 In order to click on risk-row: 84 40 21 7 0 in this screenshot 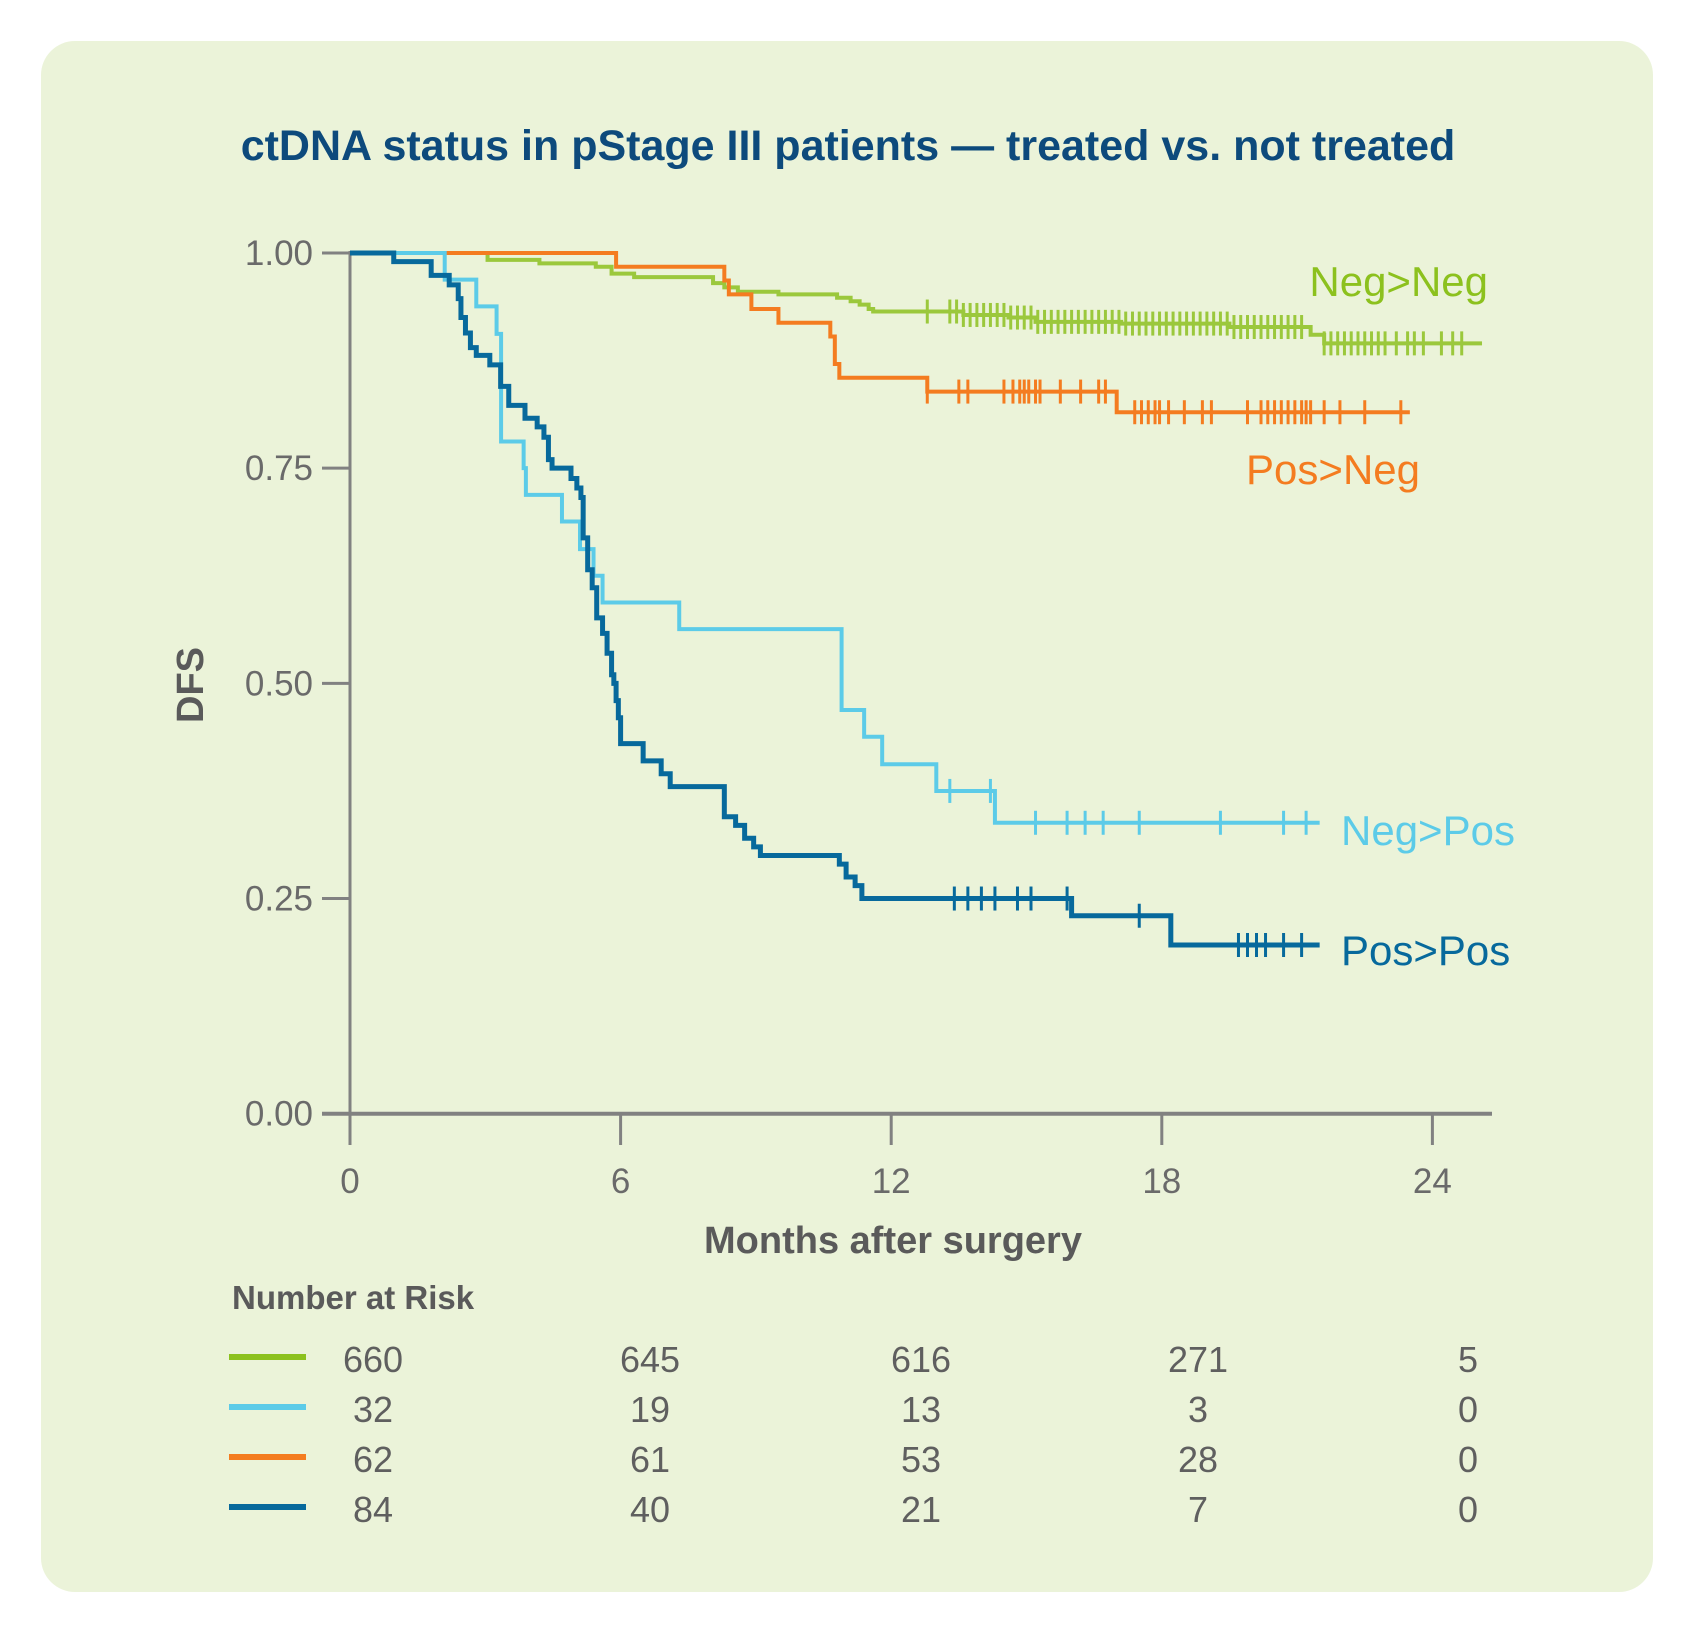, I will do `click(853, 1509)`.